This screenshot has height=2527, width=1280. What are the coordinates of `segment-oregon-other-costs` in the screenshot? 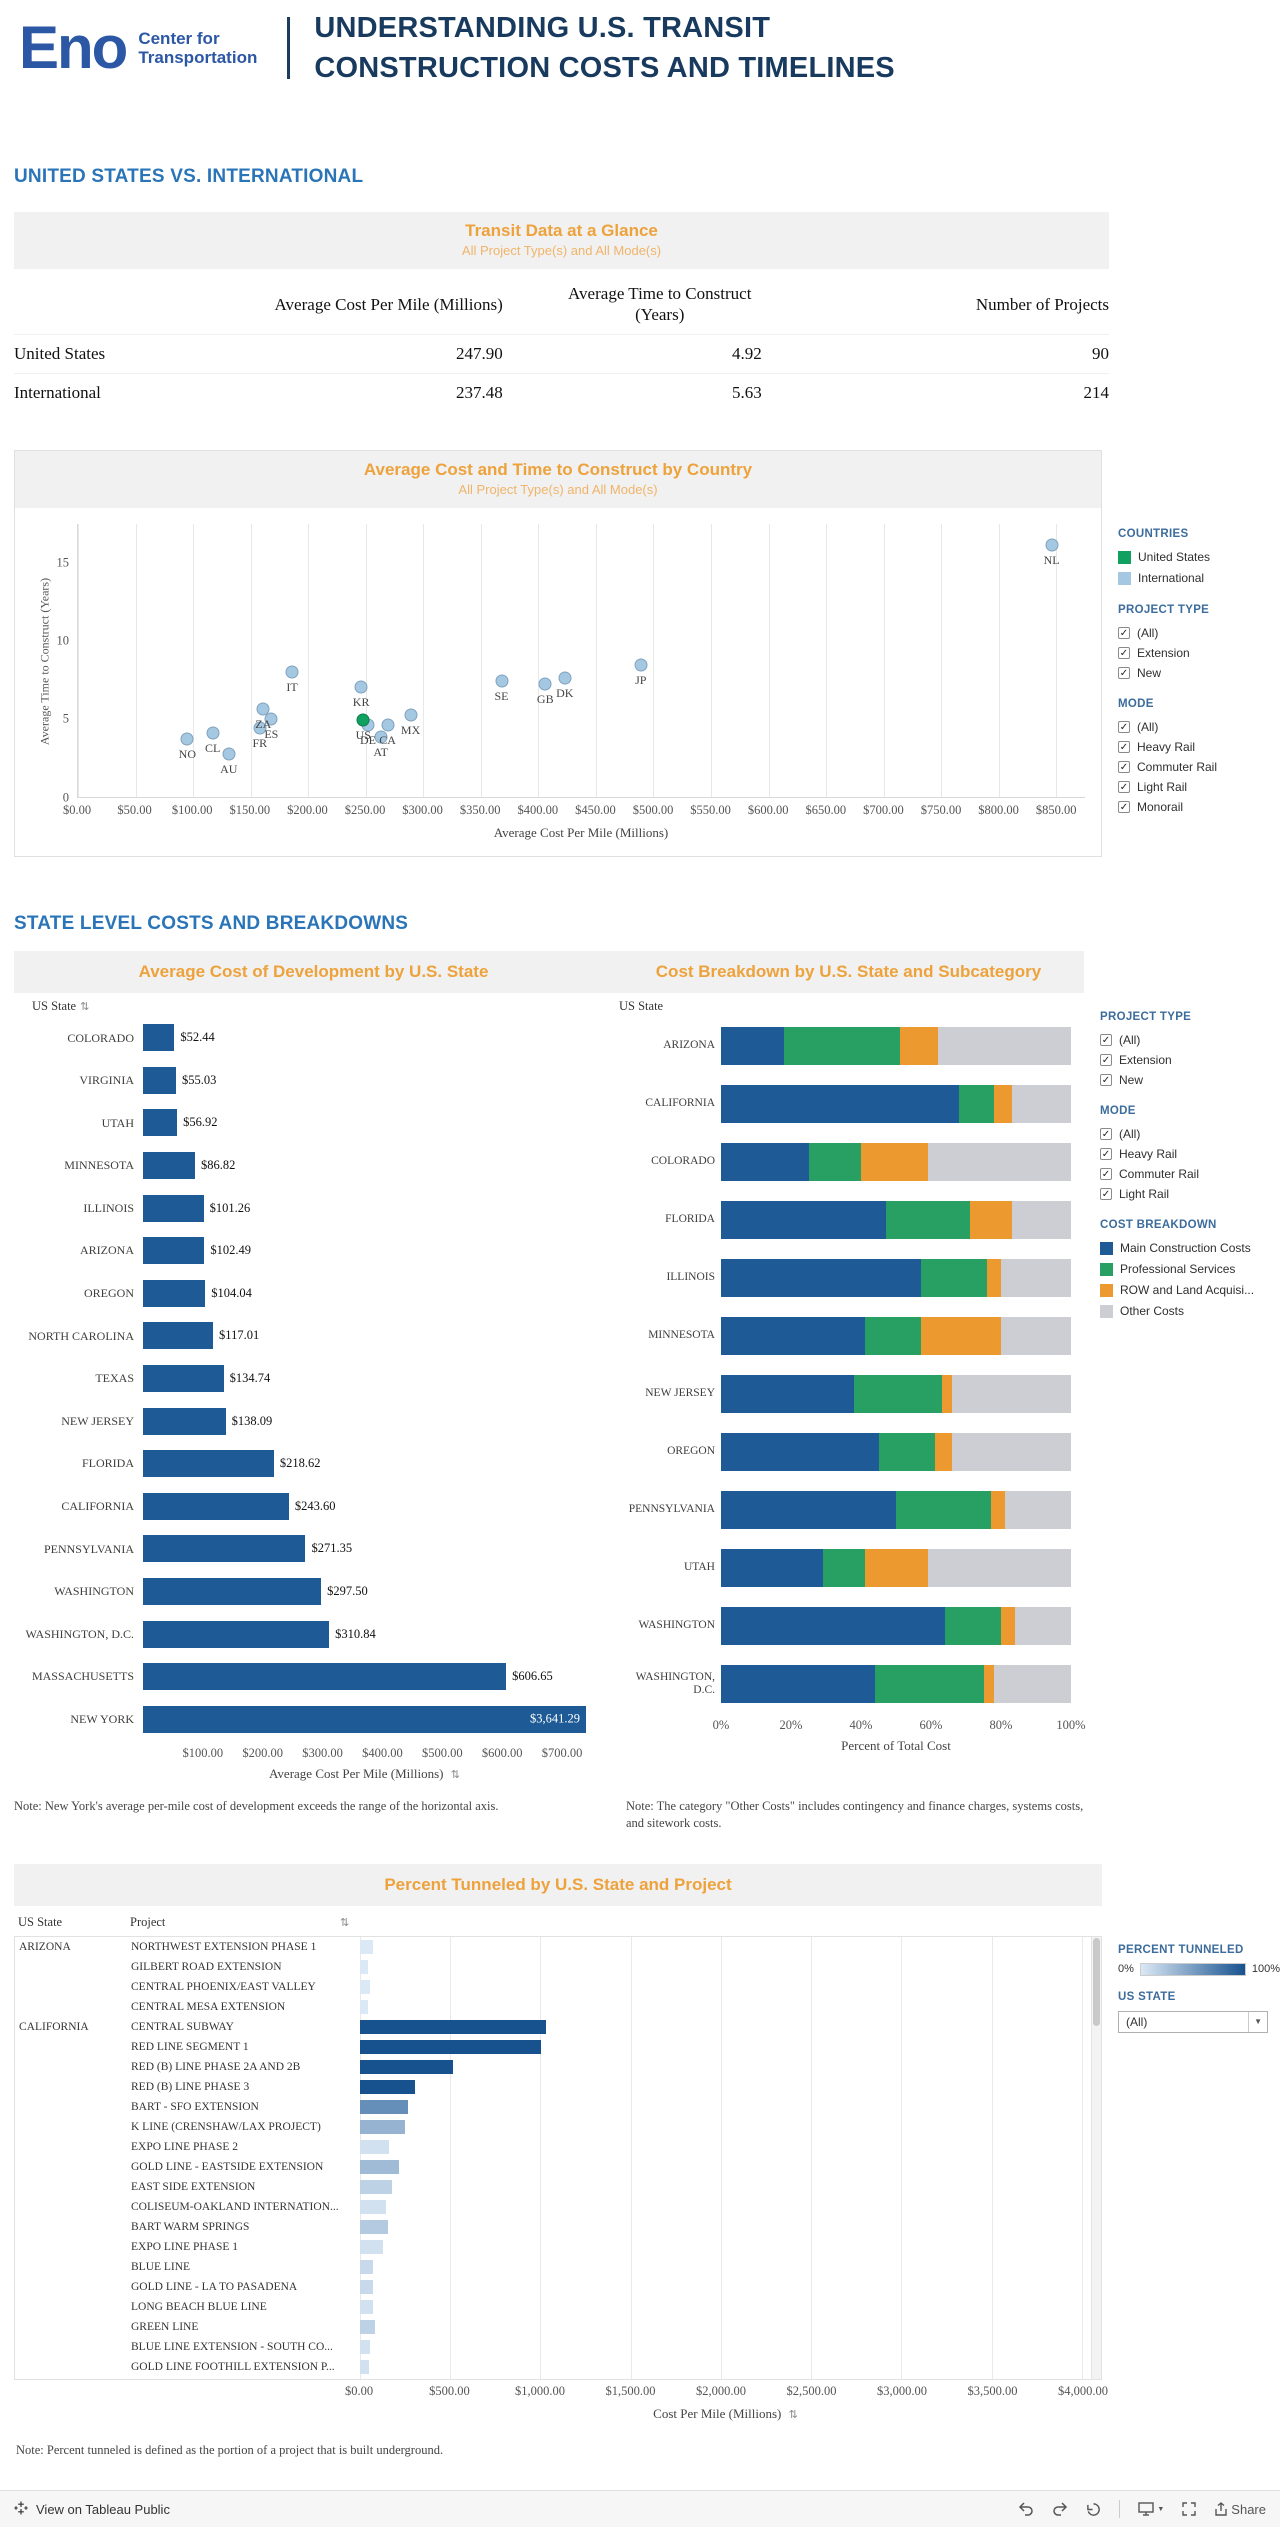 It's located at (1011, 1451).